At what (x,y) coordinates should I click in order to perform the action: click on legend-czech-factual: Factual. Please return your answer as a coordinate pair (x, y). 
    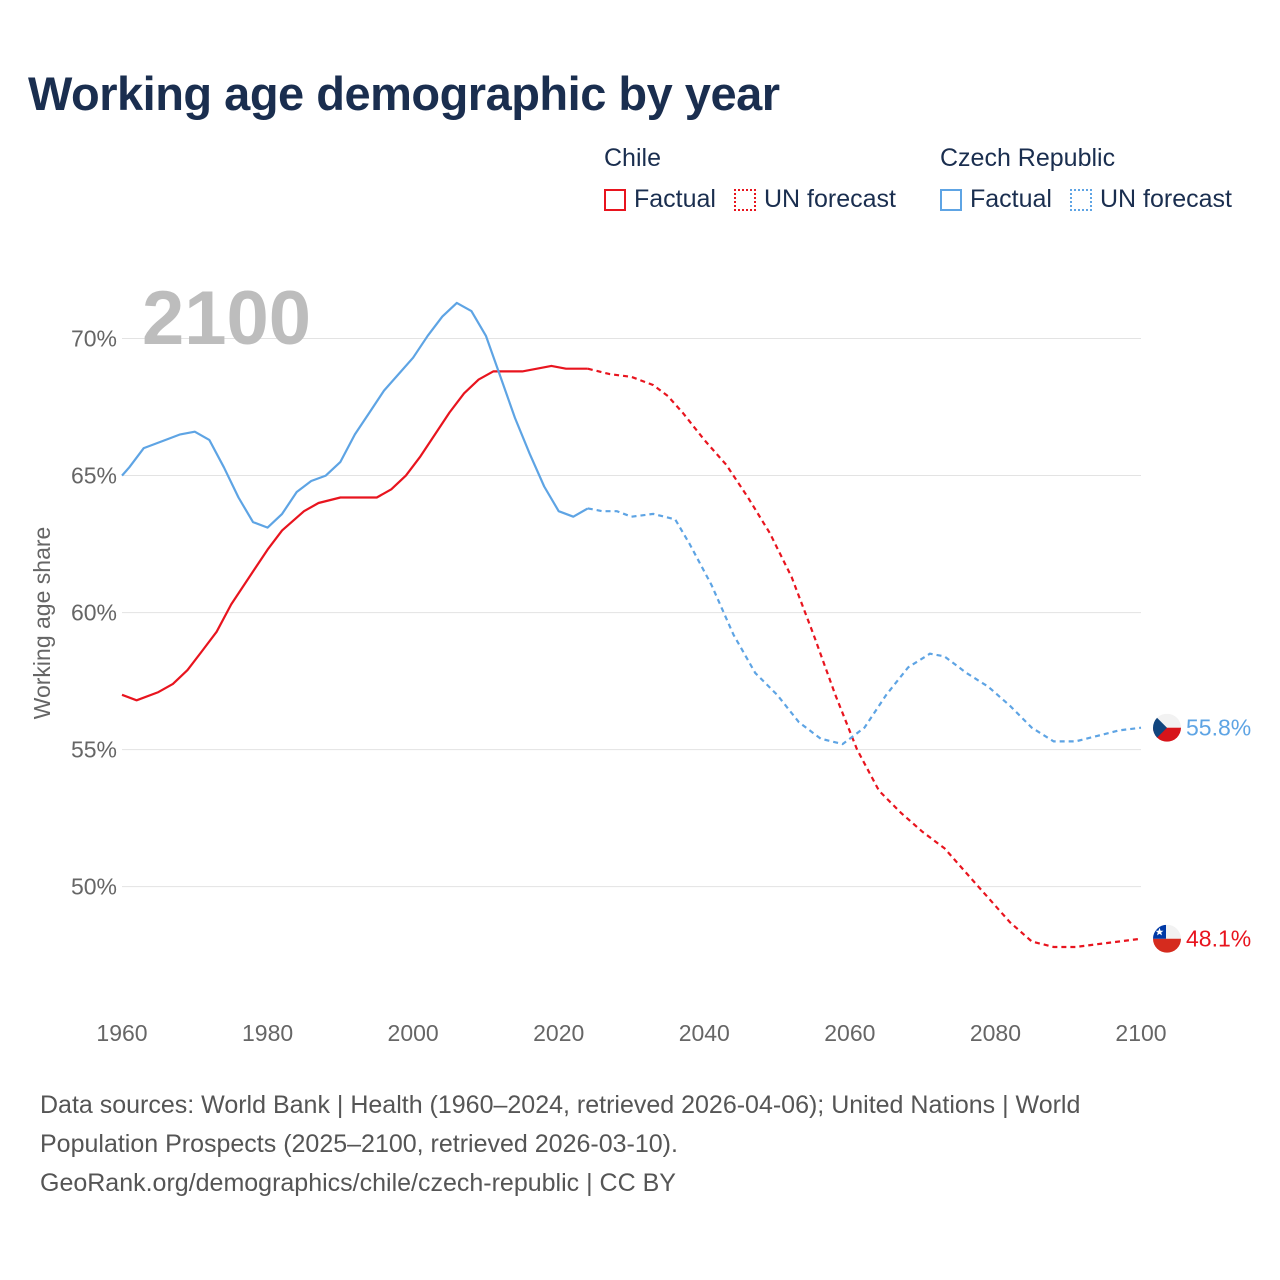
    Looking at the image, I should click on (996, 199).